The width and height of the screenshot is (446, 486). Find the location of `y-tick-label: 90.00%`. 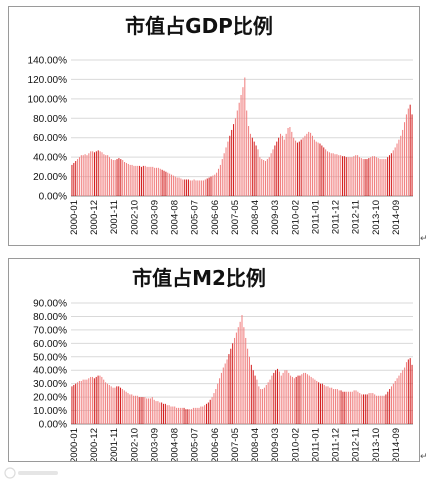

y-tick-label: 90.00% is located at coordinates (50, 304).